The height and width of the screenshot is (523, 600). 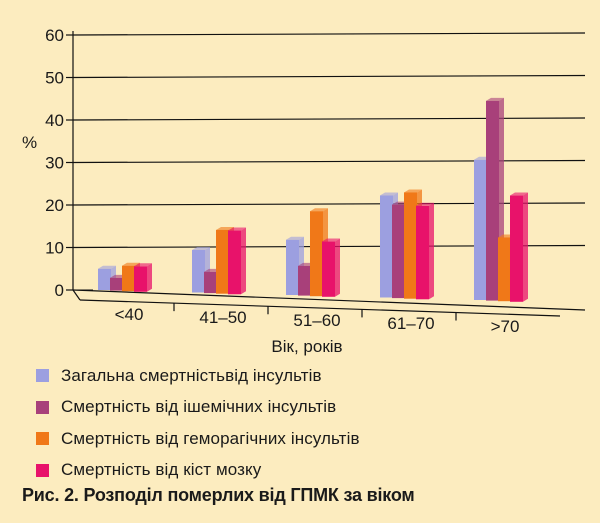 I want to click on x-tick-label: >70, so click(x=505, y=326).